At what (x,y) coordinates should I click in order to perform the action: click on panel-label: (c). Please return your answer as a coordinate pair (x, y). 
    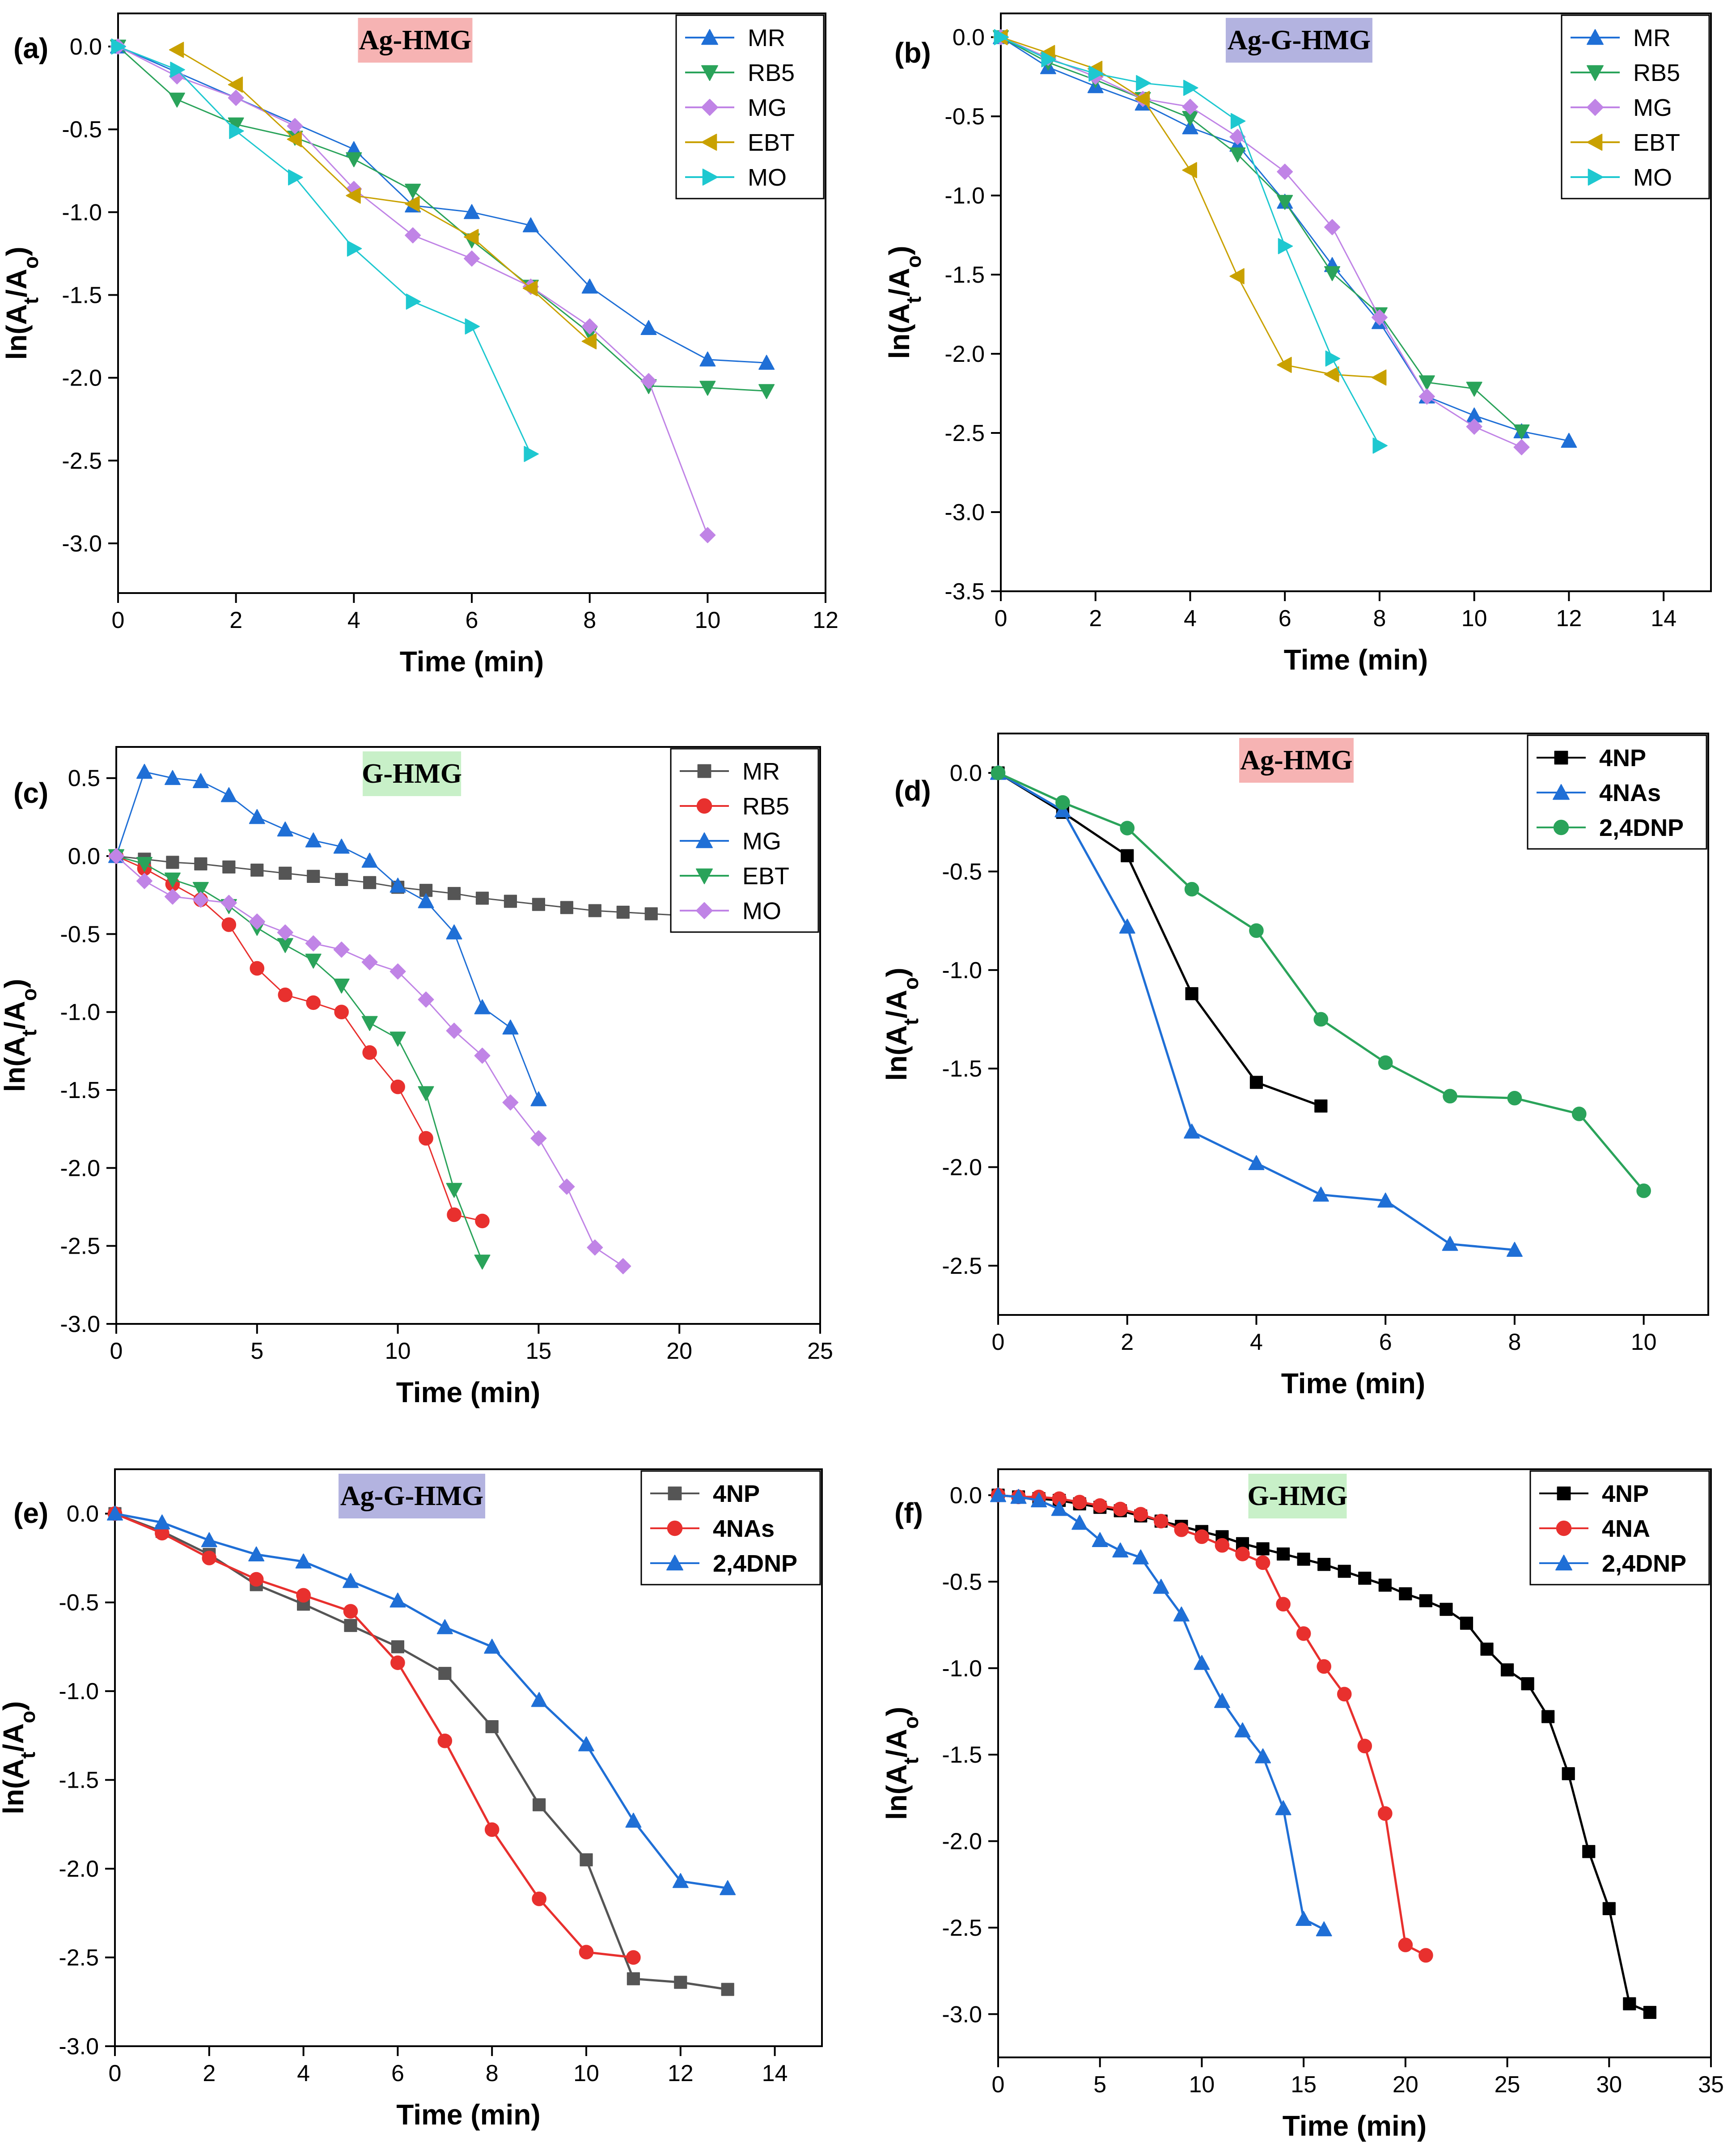
    Looking at the image, I should click on (30, 793).